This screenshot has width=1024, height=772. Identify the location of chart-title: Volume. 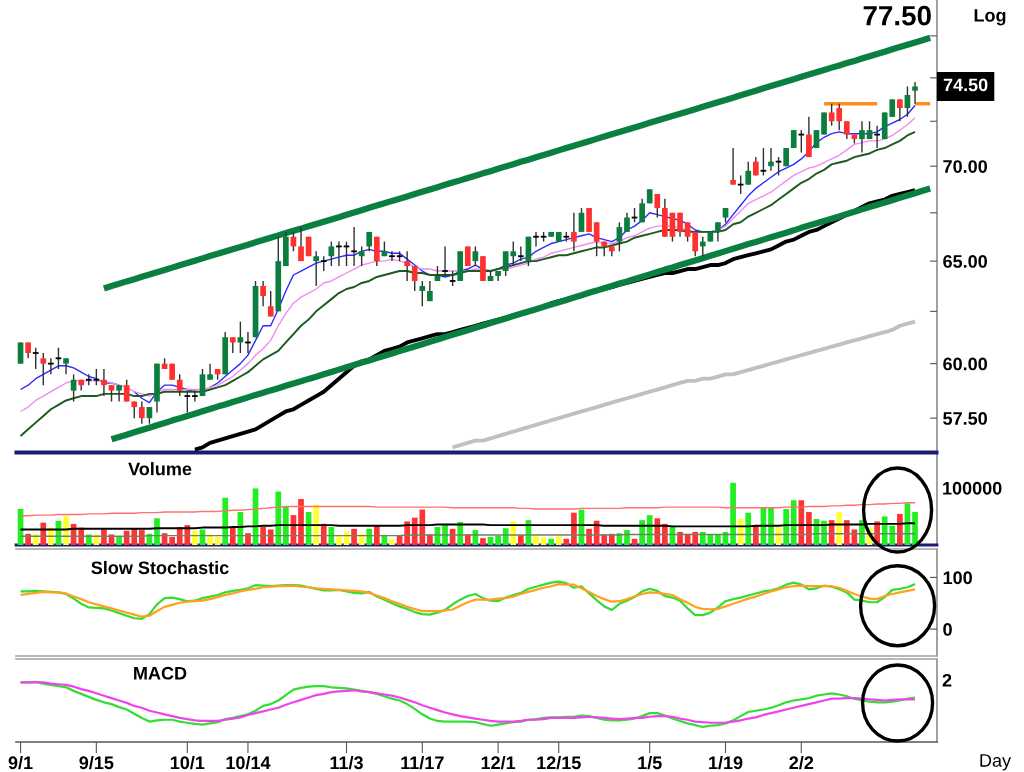
(160, 469).